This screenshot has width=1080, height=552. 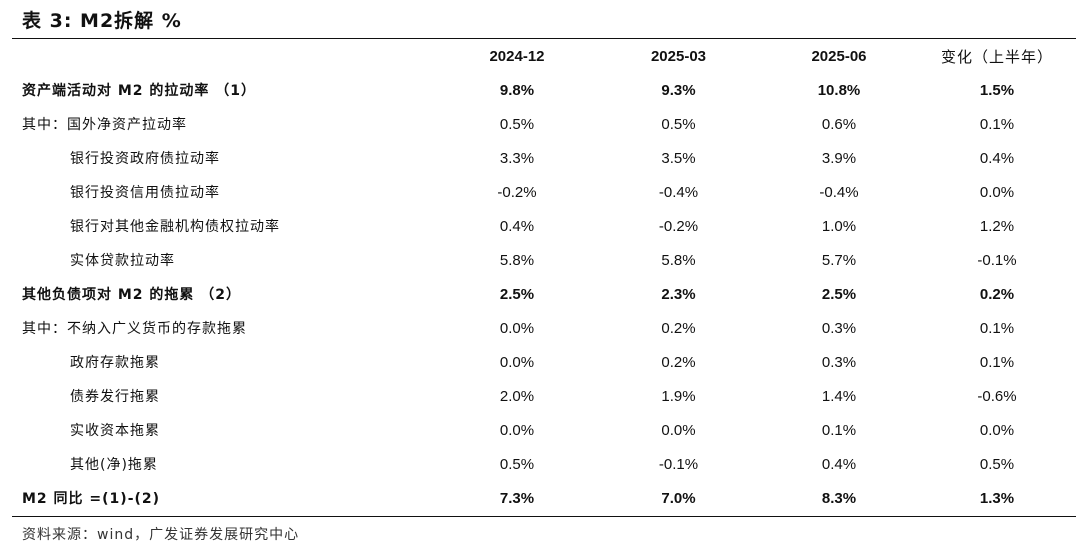 What do you see at coordinates (145, 159) in the screenshot?
I see `row-label: 银行投资政府债拉动率` at bounding box center [145, 159].